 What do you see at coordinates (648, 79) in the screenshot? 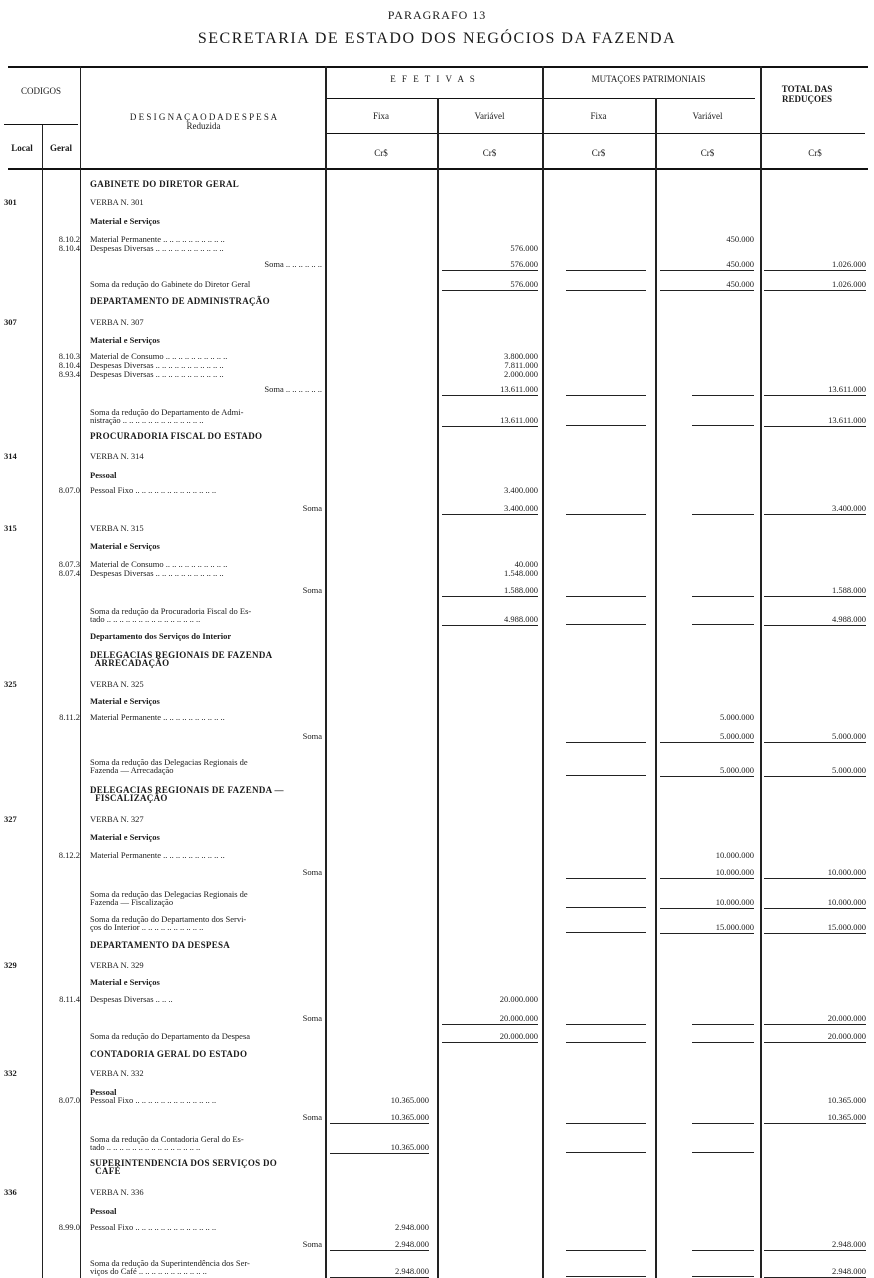
I see `header-mutacoes: MUTAÇOES PATRIMONIAIS` at bounding box center [648, 79].